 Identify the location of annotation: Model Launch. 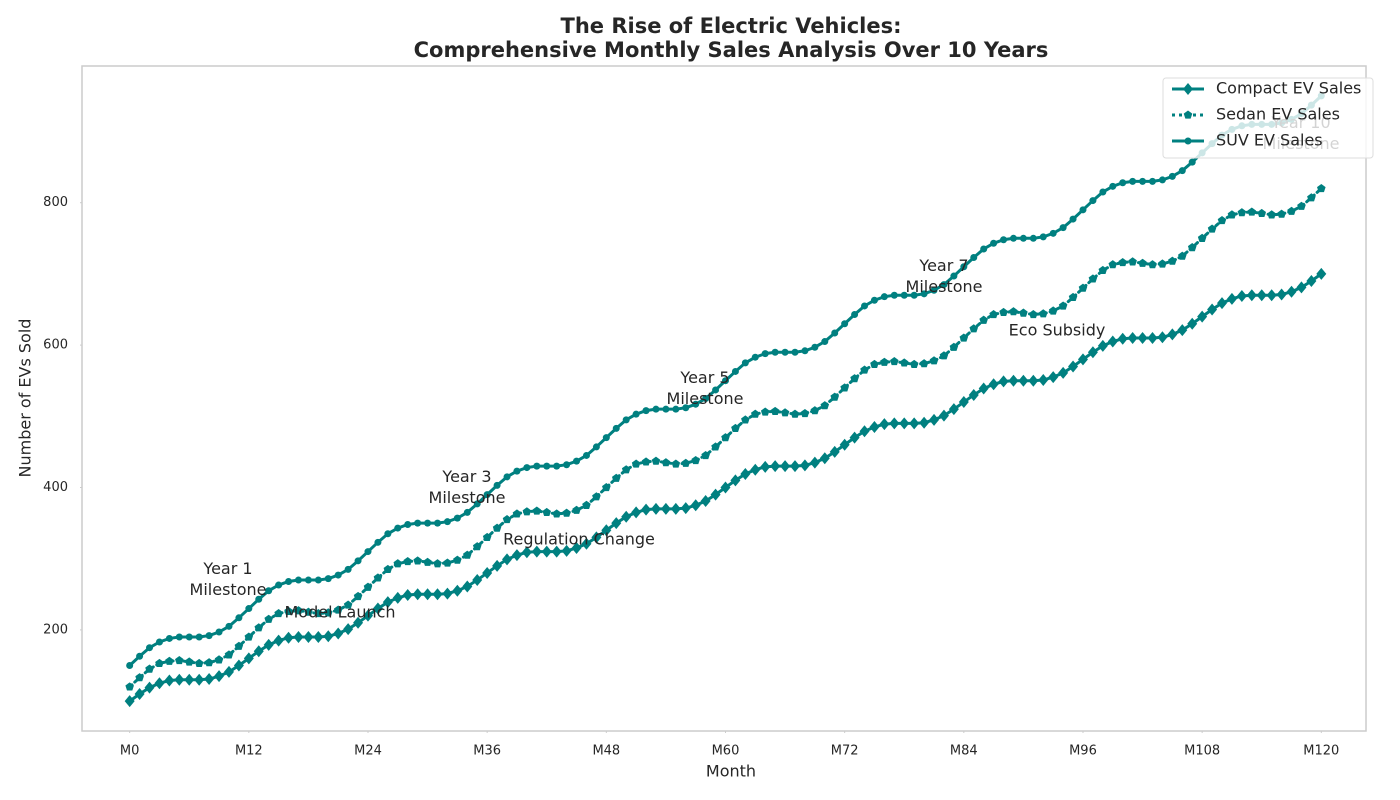
(340, 612).